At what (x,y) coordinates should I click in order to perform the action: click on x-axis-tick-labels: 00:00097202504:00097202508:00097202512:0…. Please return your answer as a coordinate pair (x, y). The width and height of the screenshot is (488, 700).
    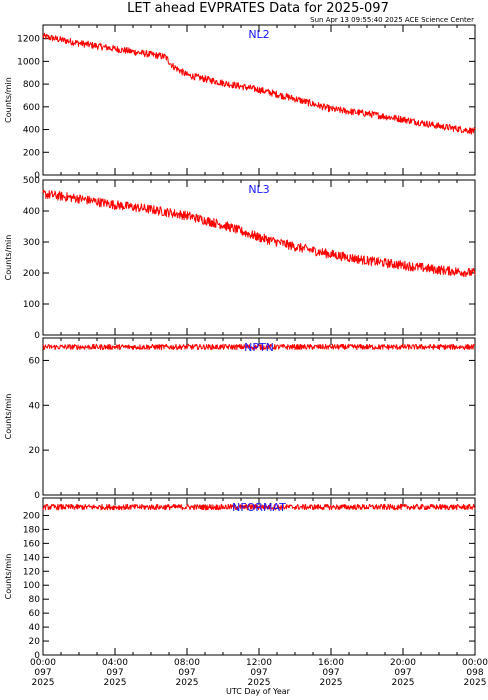
    Looking at the image, I should click on (259, 673).